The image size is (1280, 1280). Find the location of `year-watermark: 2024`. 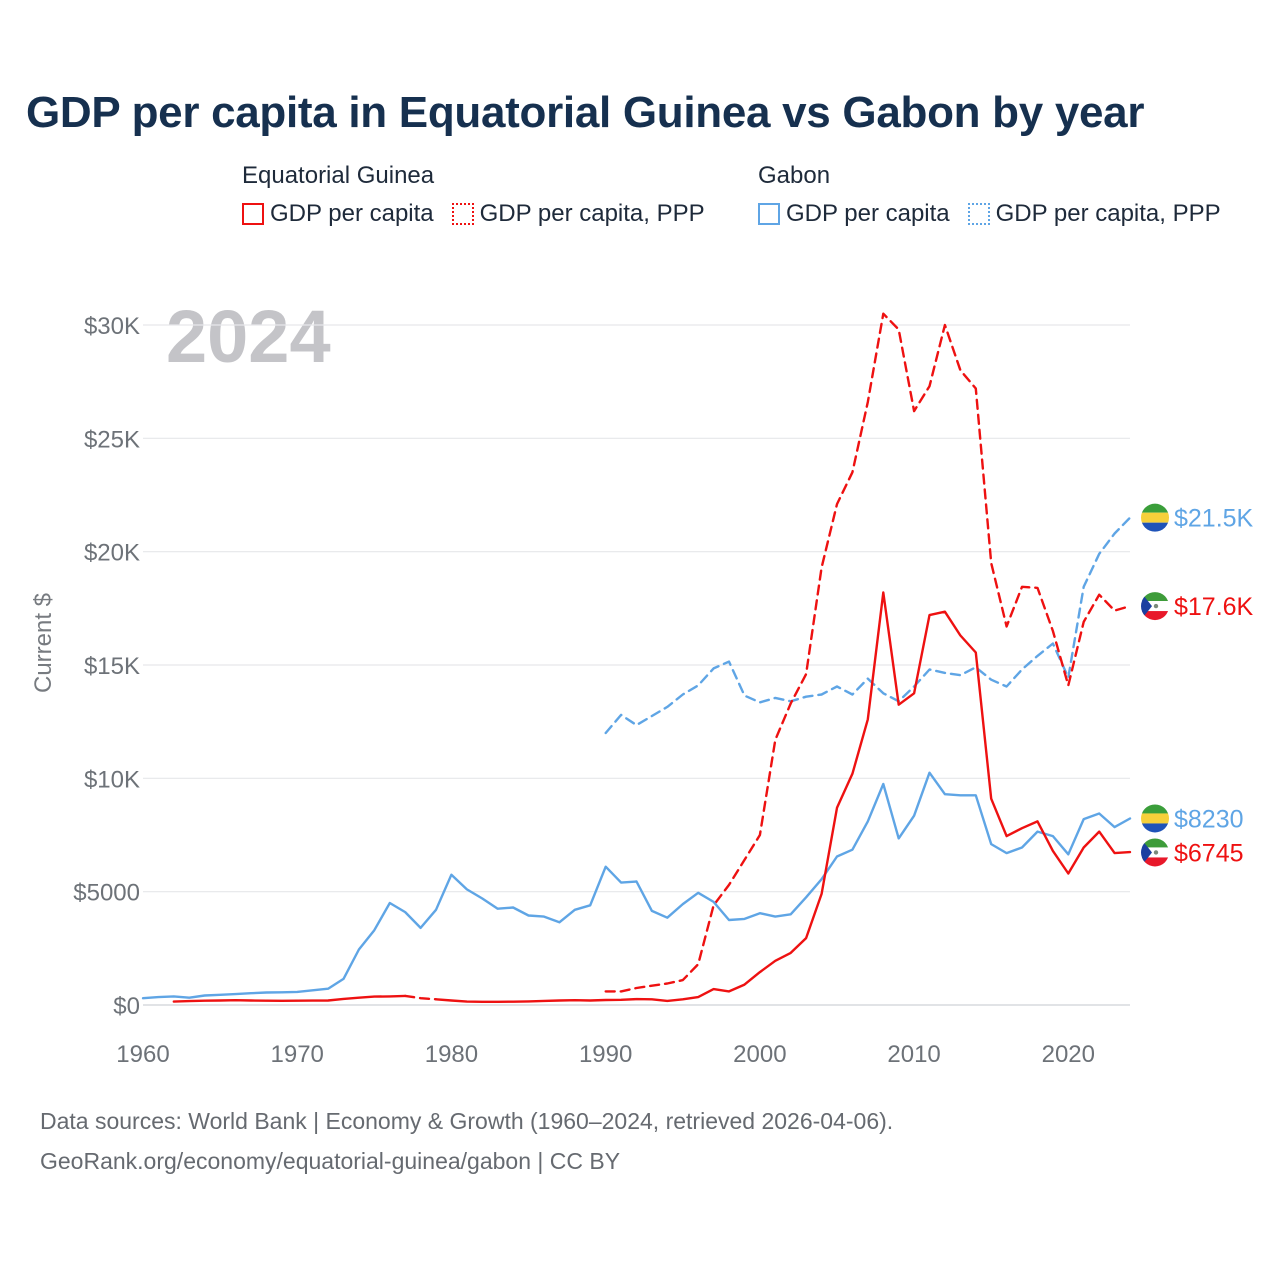

year-watermark: 2024 is located at coordinates (248, 336).